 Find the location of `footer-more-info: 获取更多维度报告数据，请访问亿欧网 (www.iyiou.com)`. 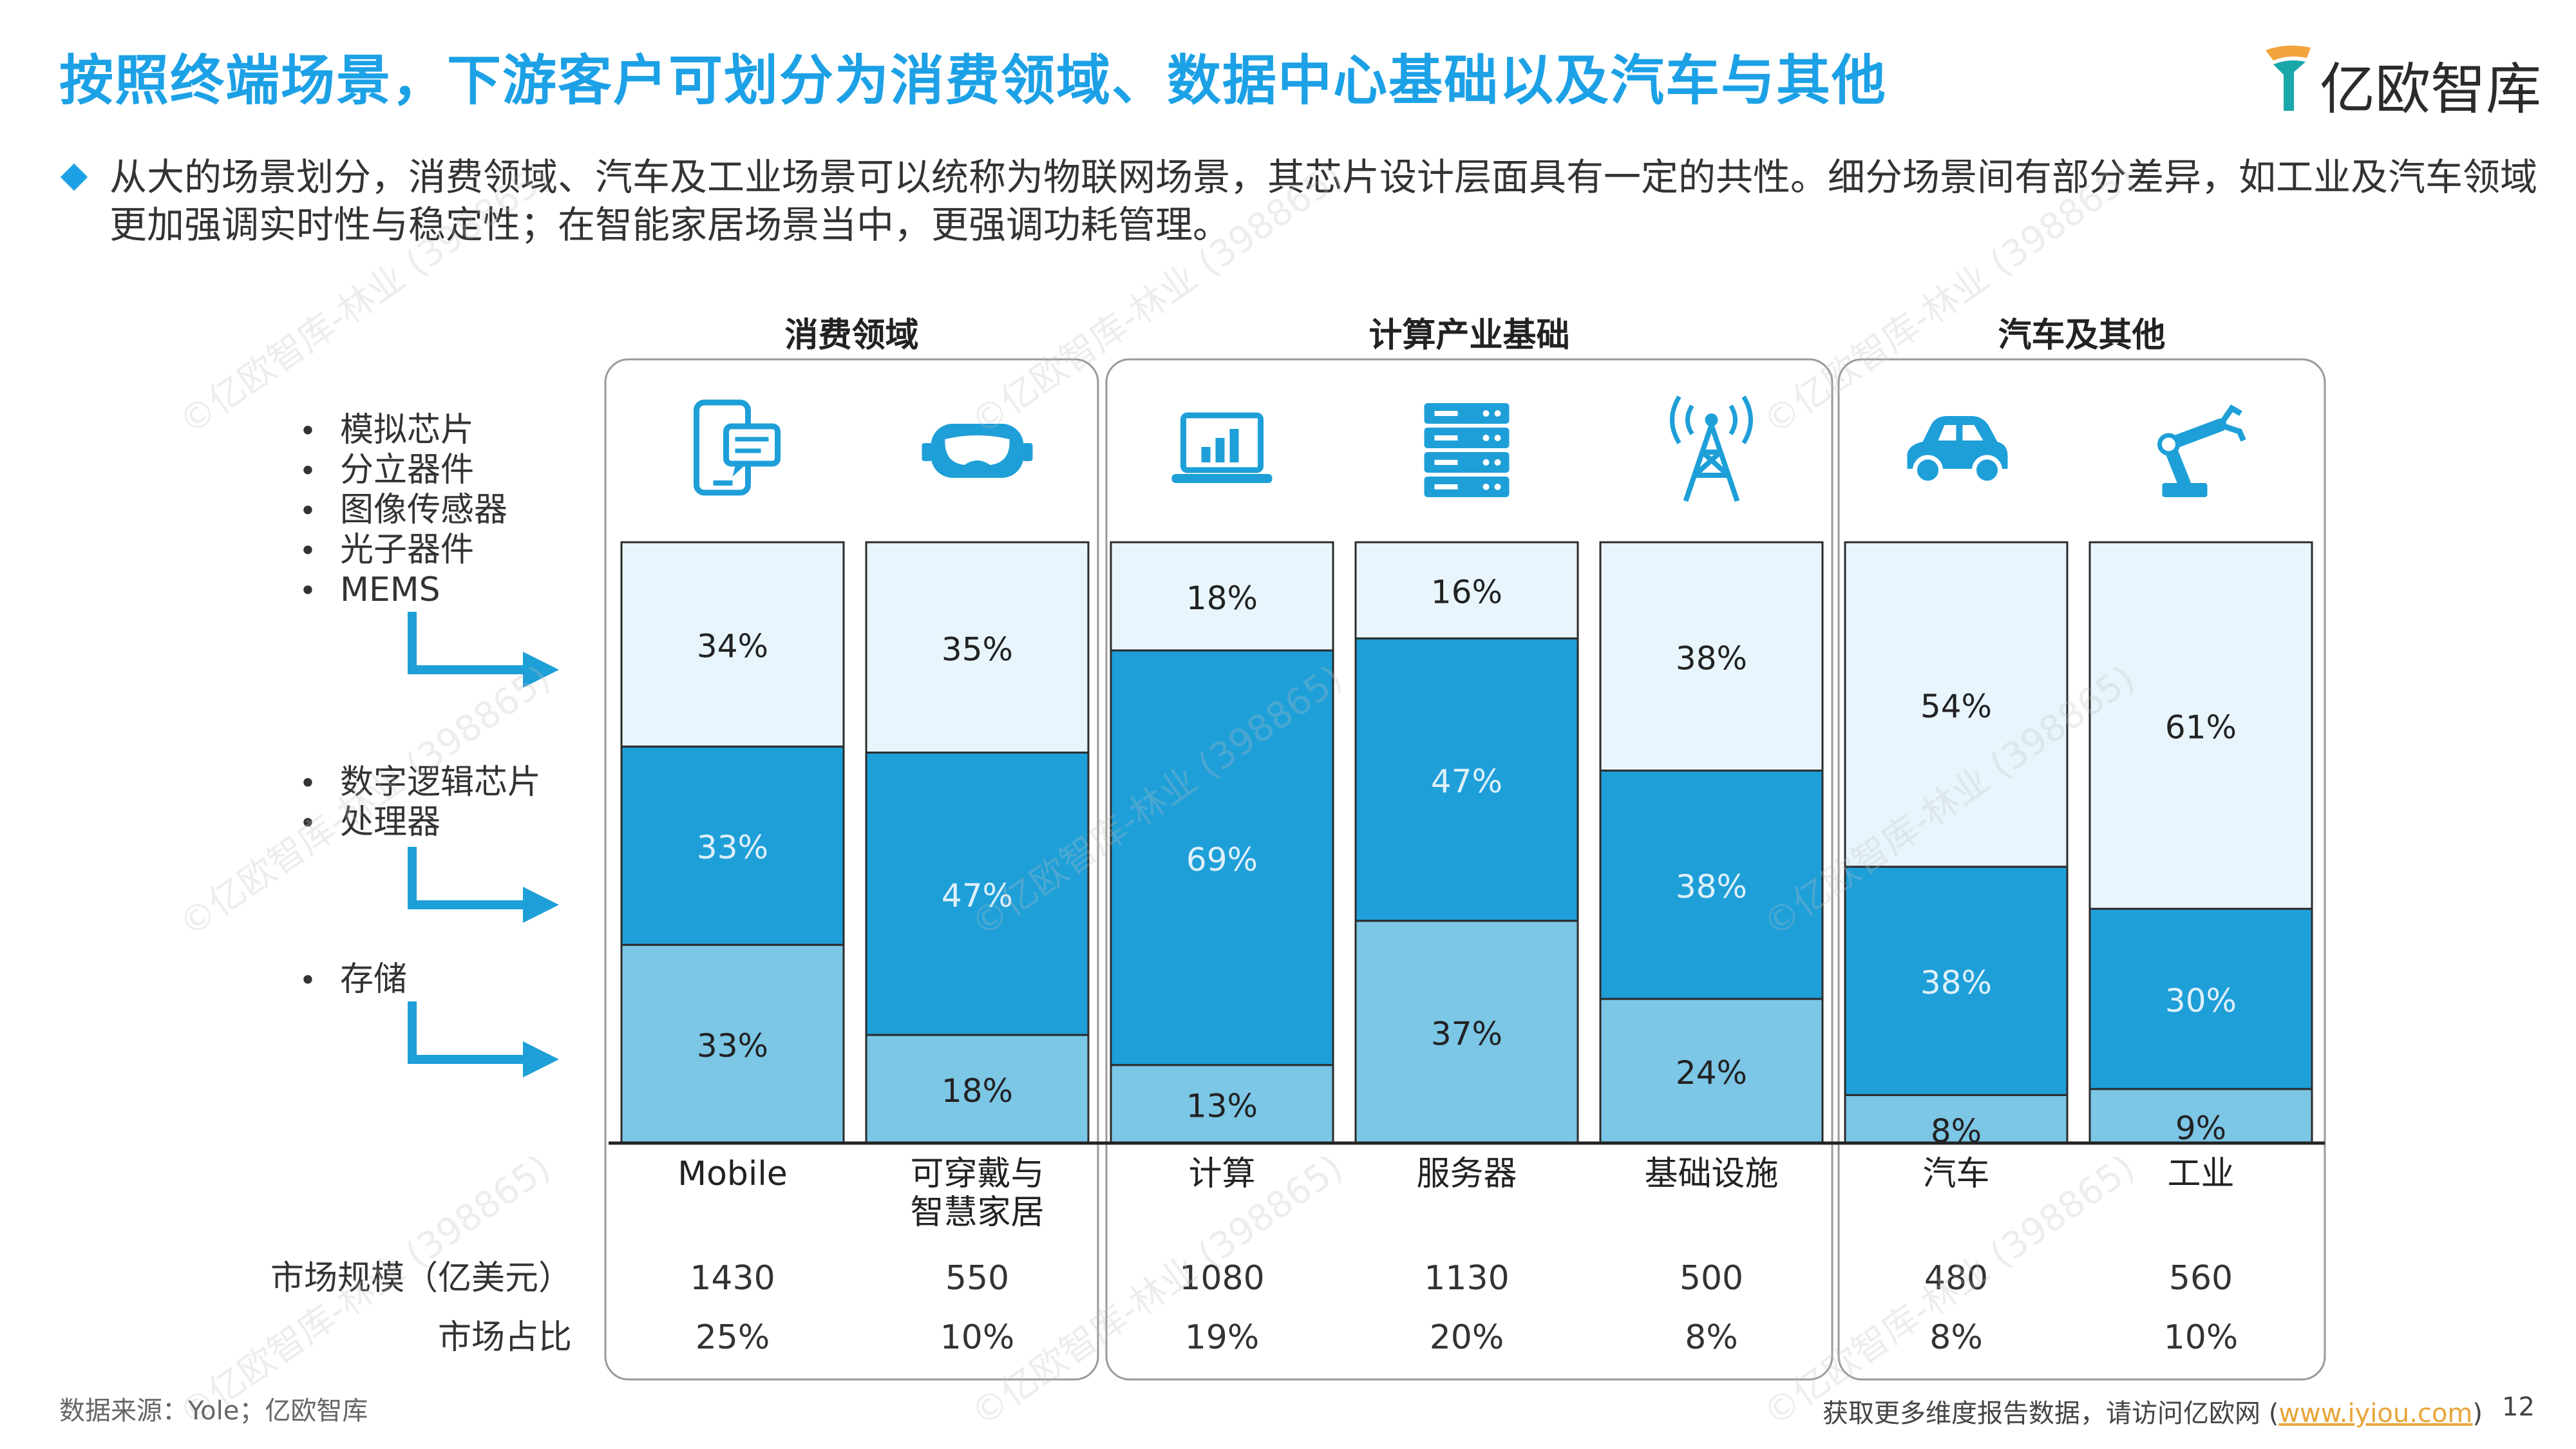

footer-more-info: 获取更多维度报告数据，请访问亿欧网 (www.iyiou.com) is located at coordinates (2153, 1411).